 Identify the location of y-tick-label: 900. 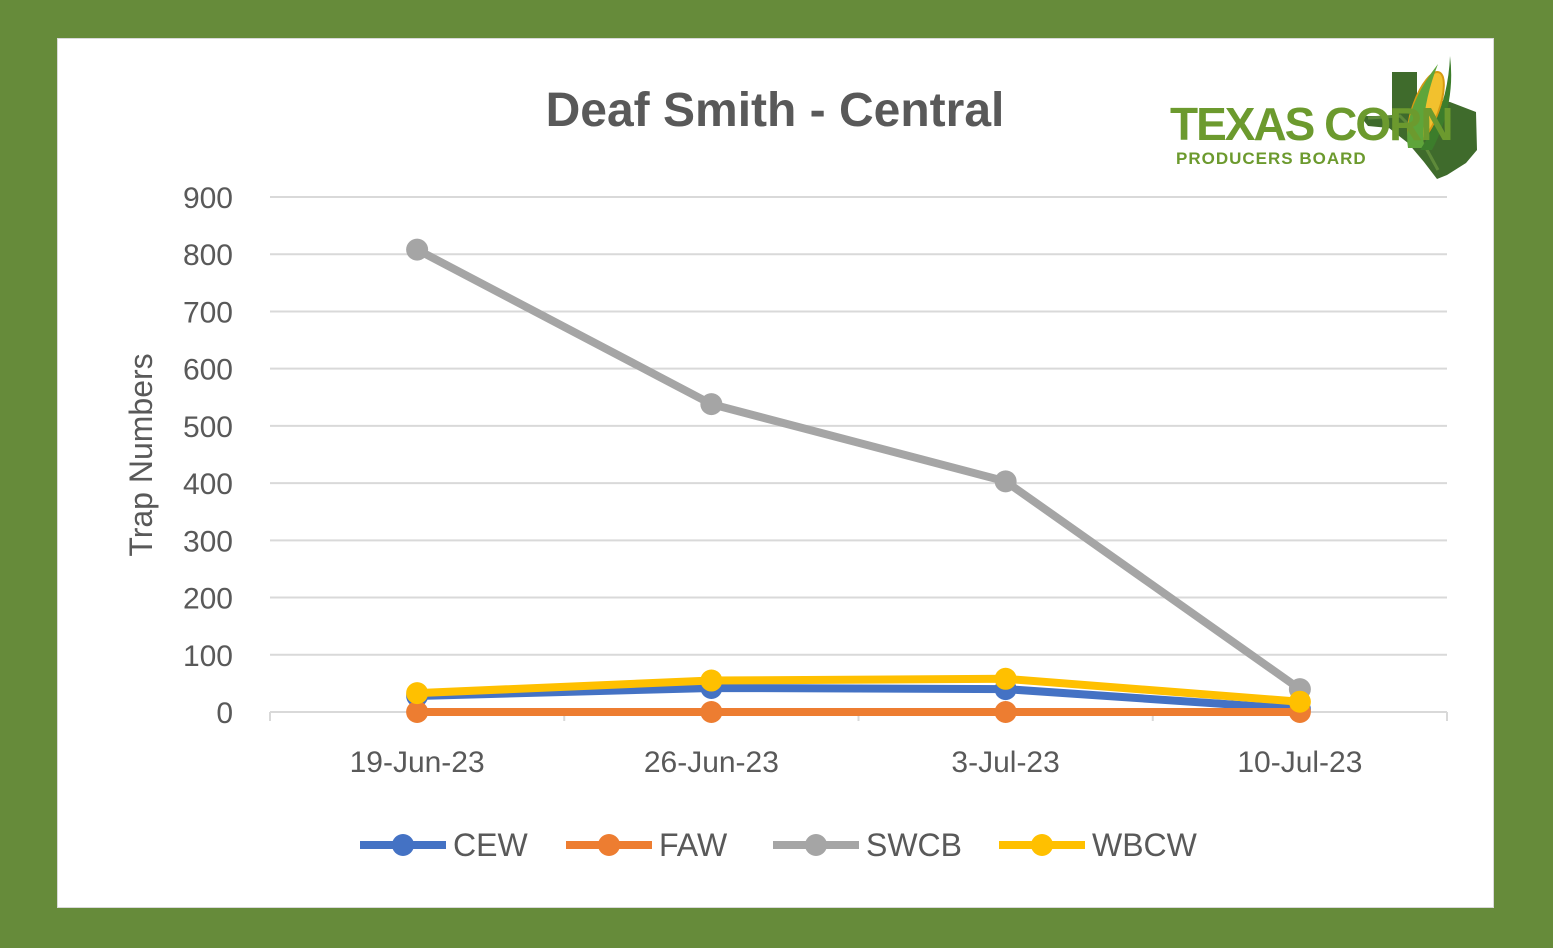
(208, 198).